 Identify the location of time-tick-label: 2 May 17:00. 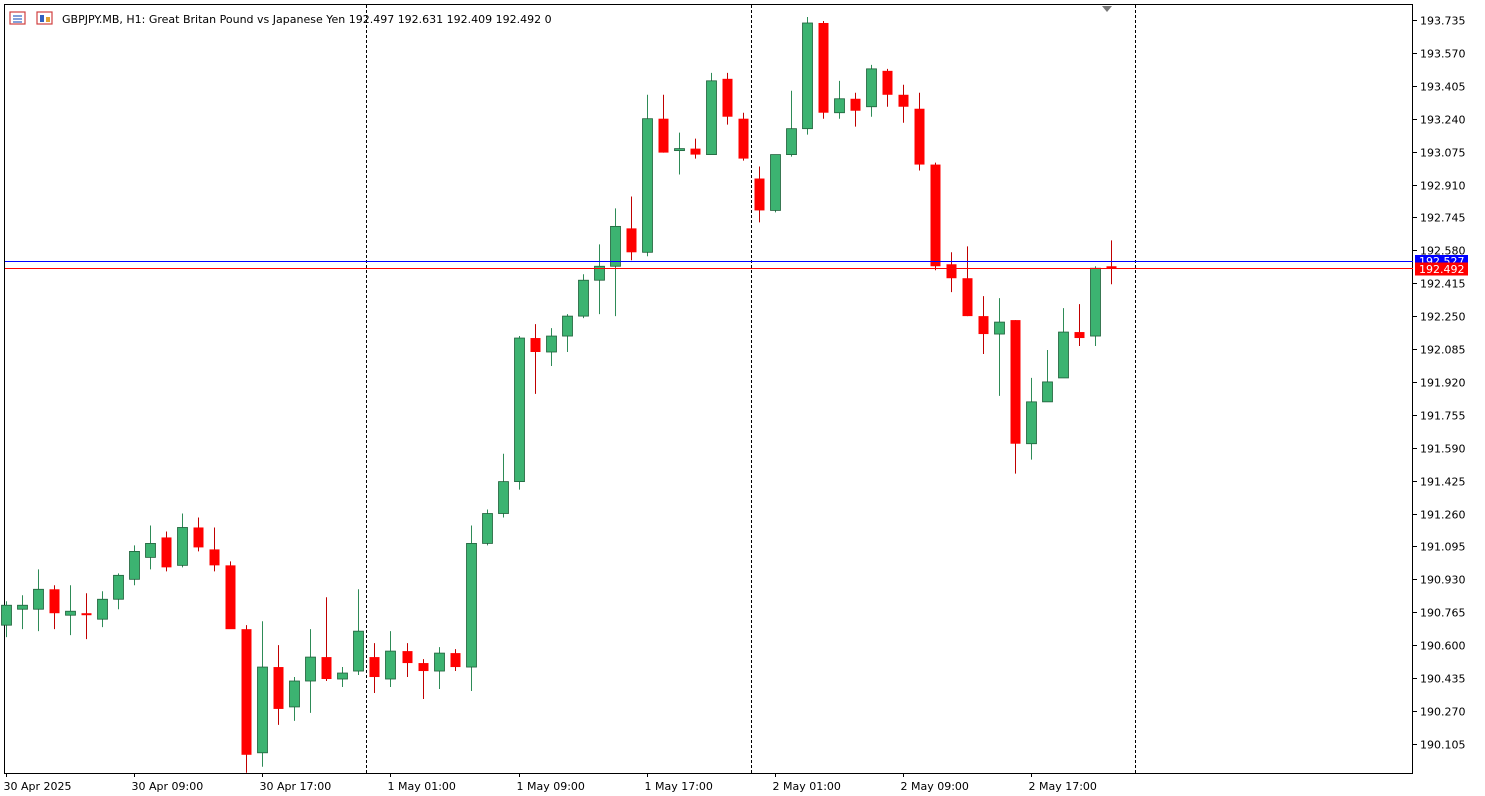
(1063, 786).